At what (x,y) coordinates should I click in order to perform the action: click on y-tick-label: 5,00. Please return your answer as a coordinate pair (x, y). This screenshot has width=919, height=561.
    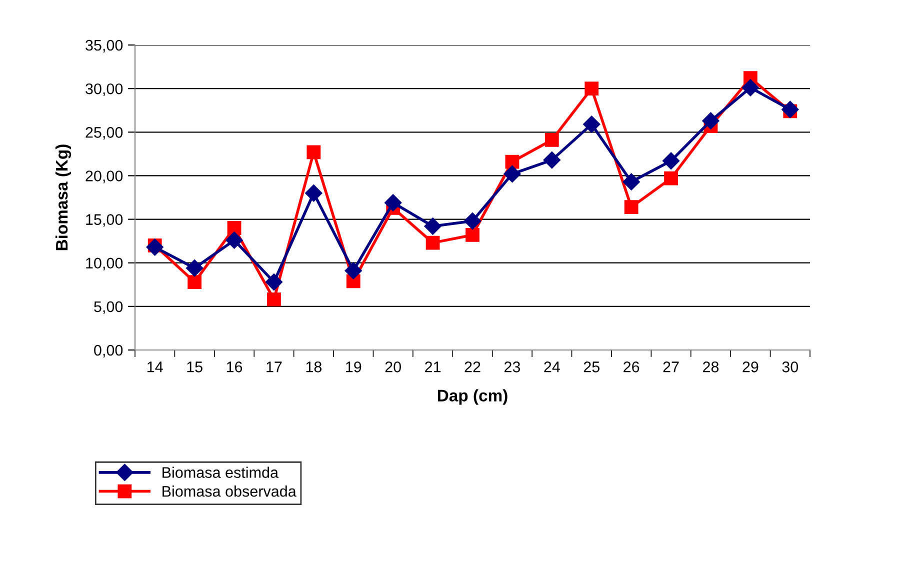
    Looking at the image, I should click on (108, 307).